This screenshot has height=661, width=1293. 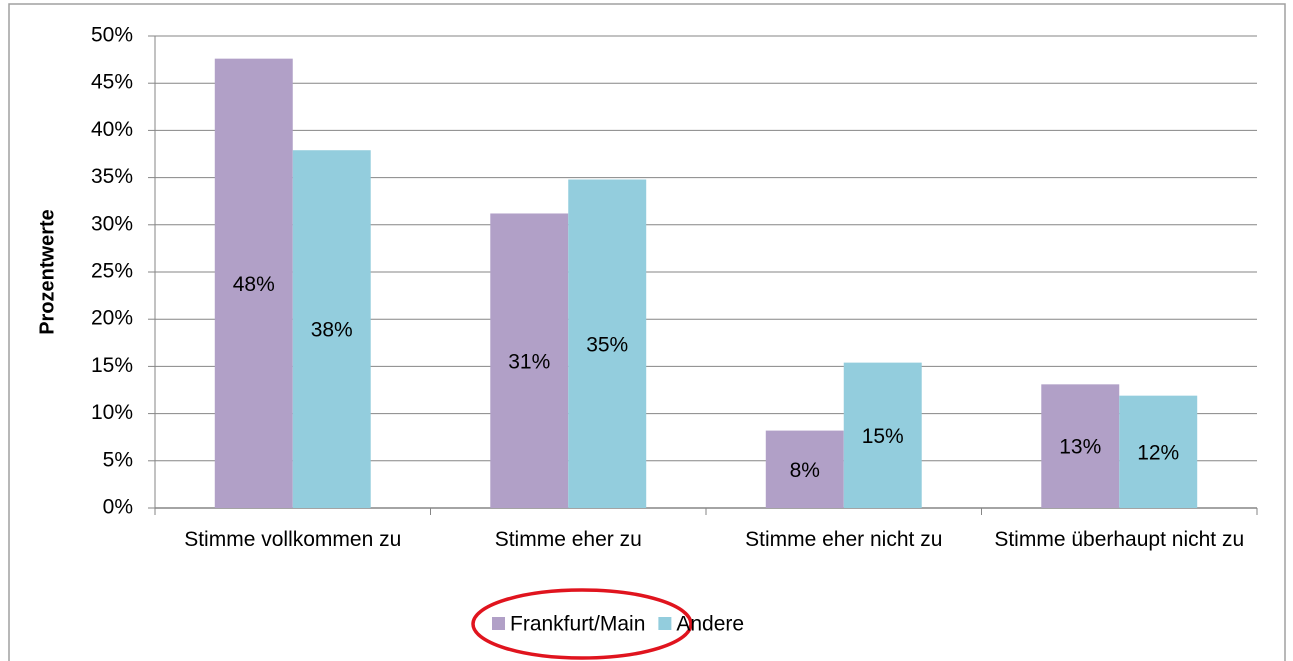 I want to click on data-label: 48%, so click(x=254, y=284).